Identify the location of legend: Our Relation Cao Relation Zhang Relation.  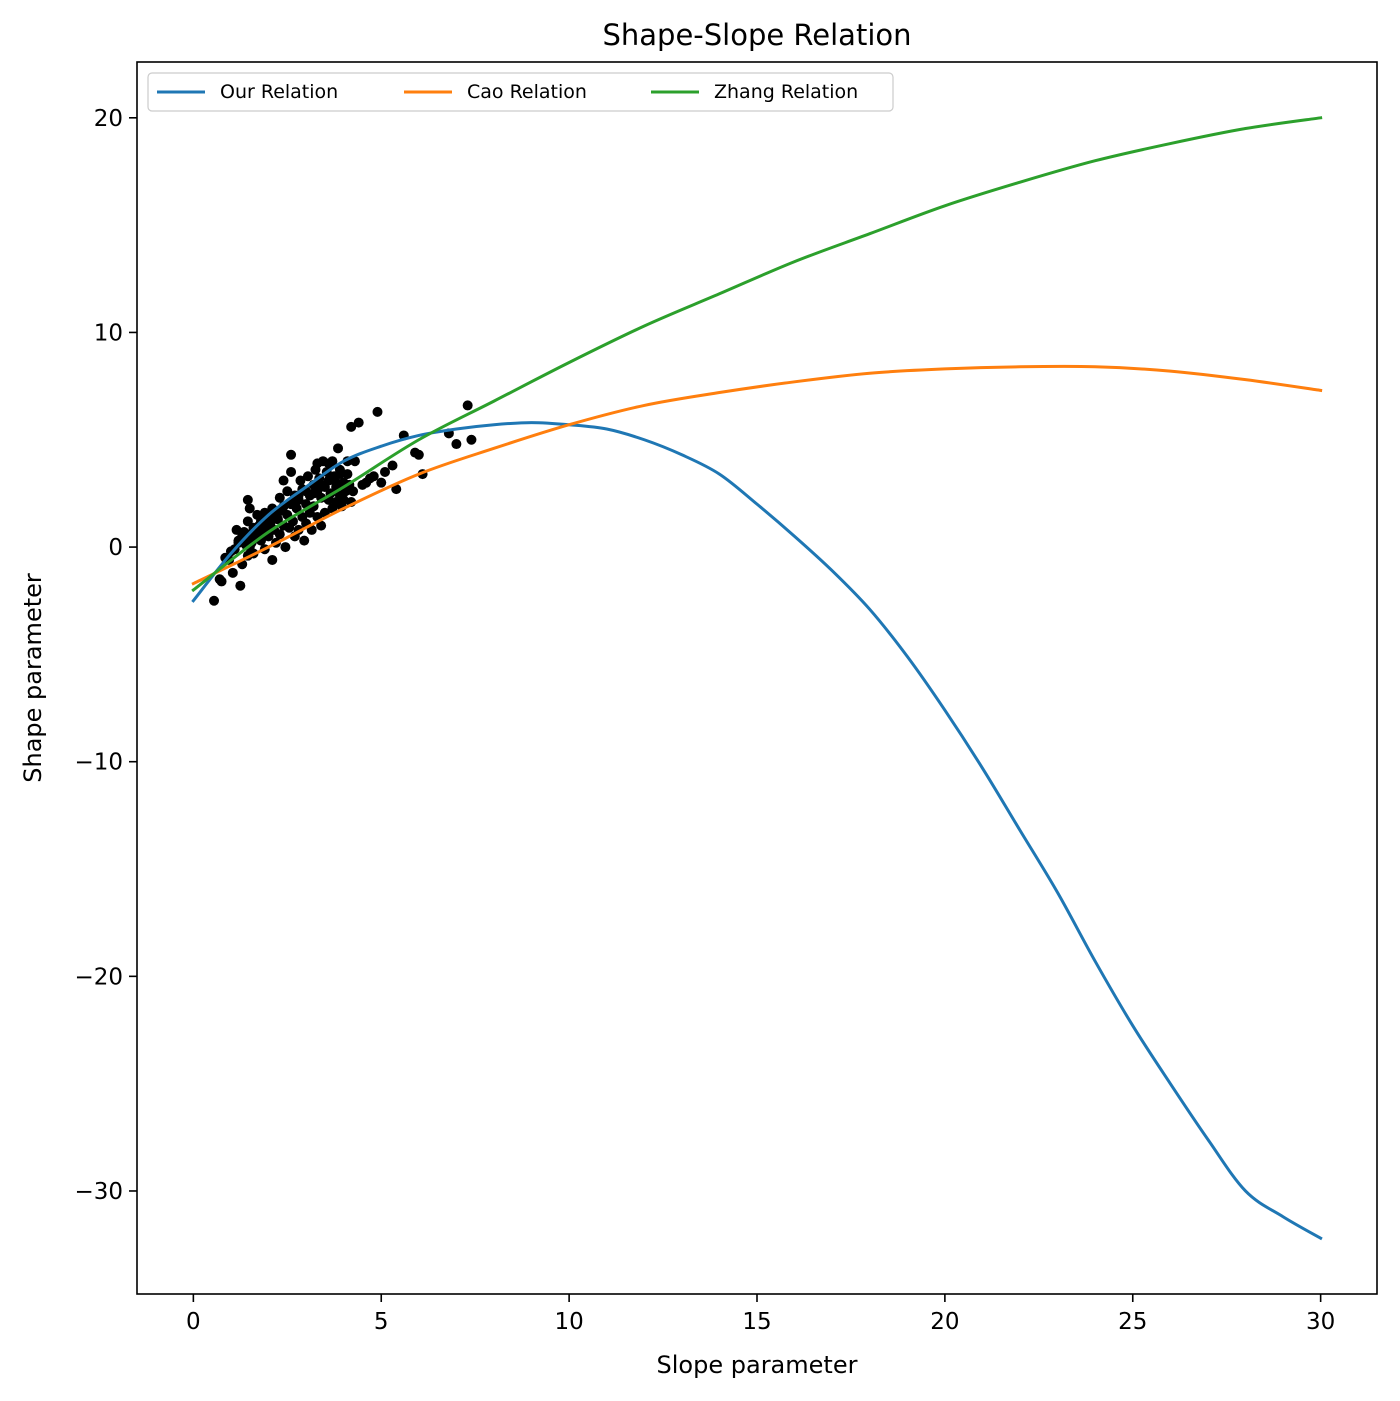
(520, 92).